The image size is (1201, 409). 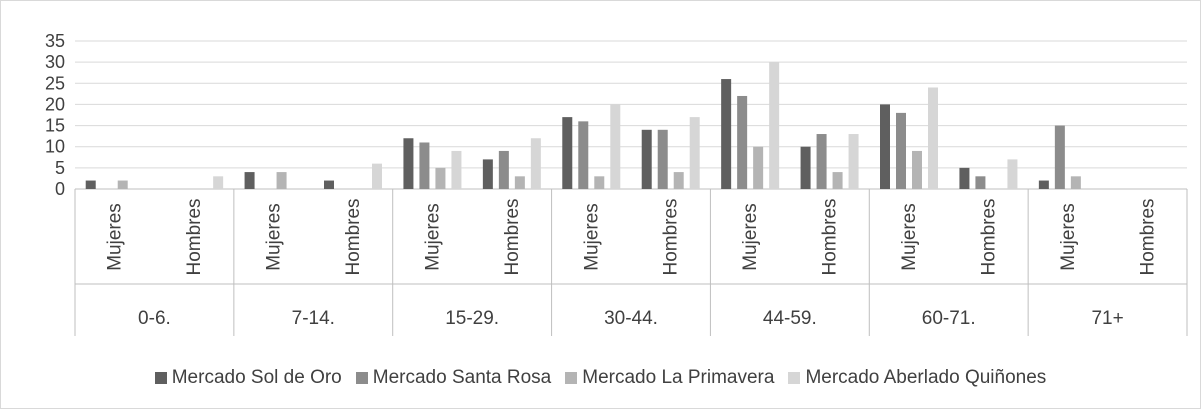 I want to click on legend-label: Mercado Sol de Oro, so click(x=256, y=377).